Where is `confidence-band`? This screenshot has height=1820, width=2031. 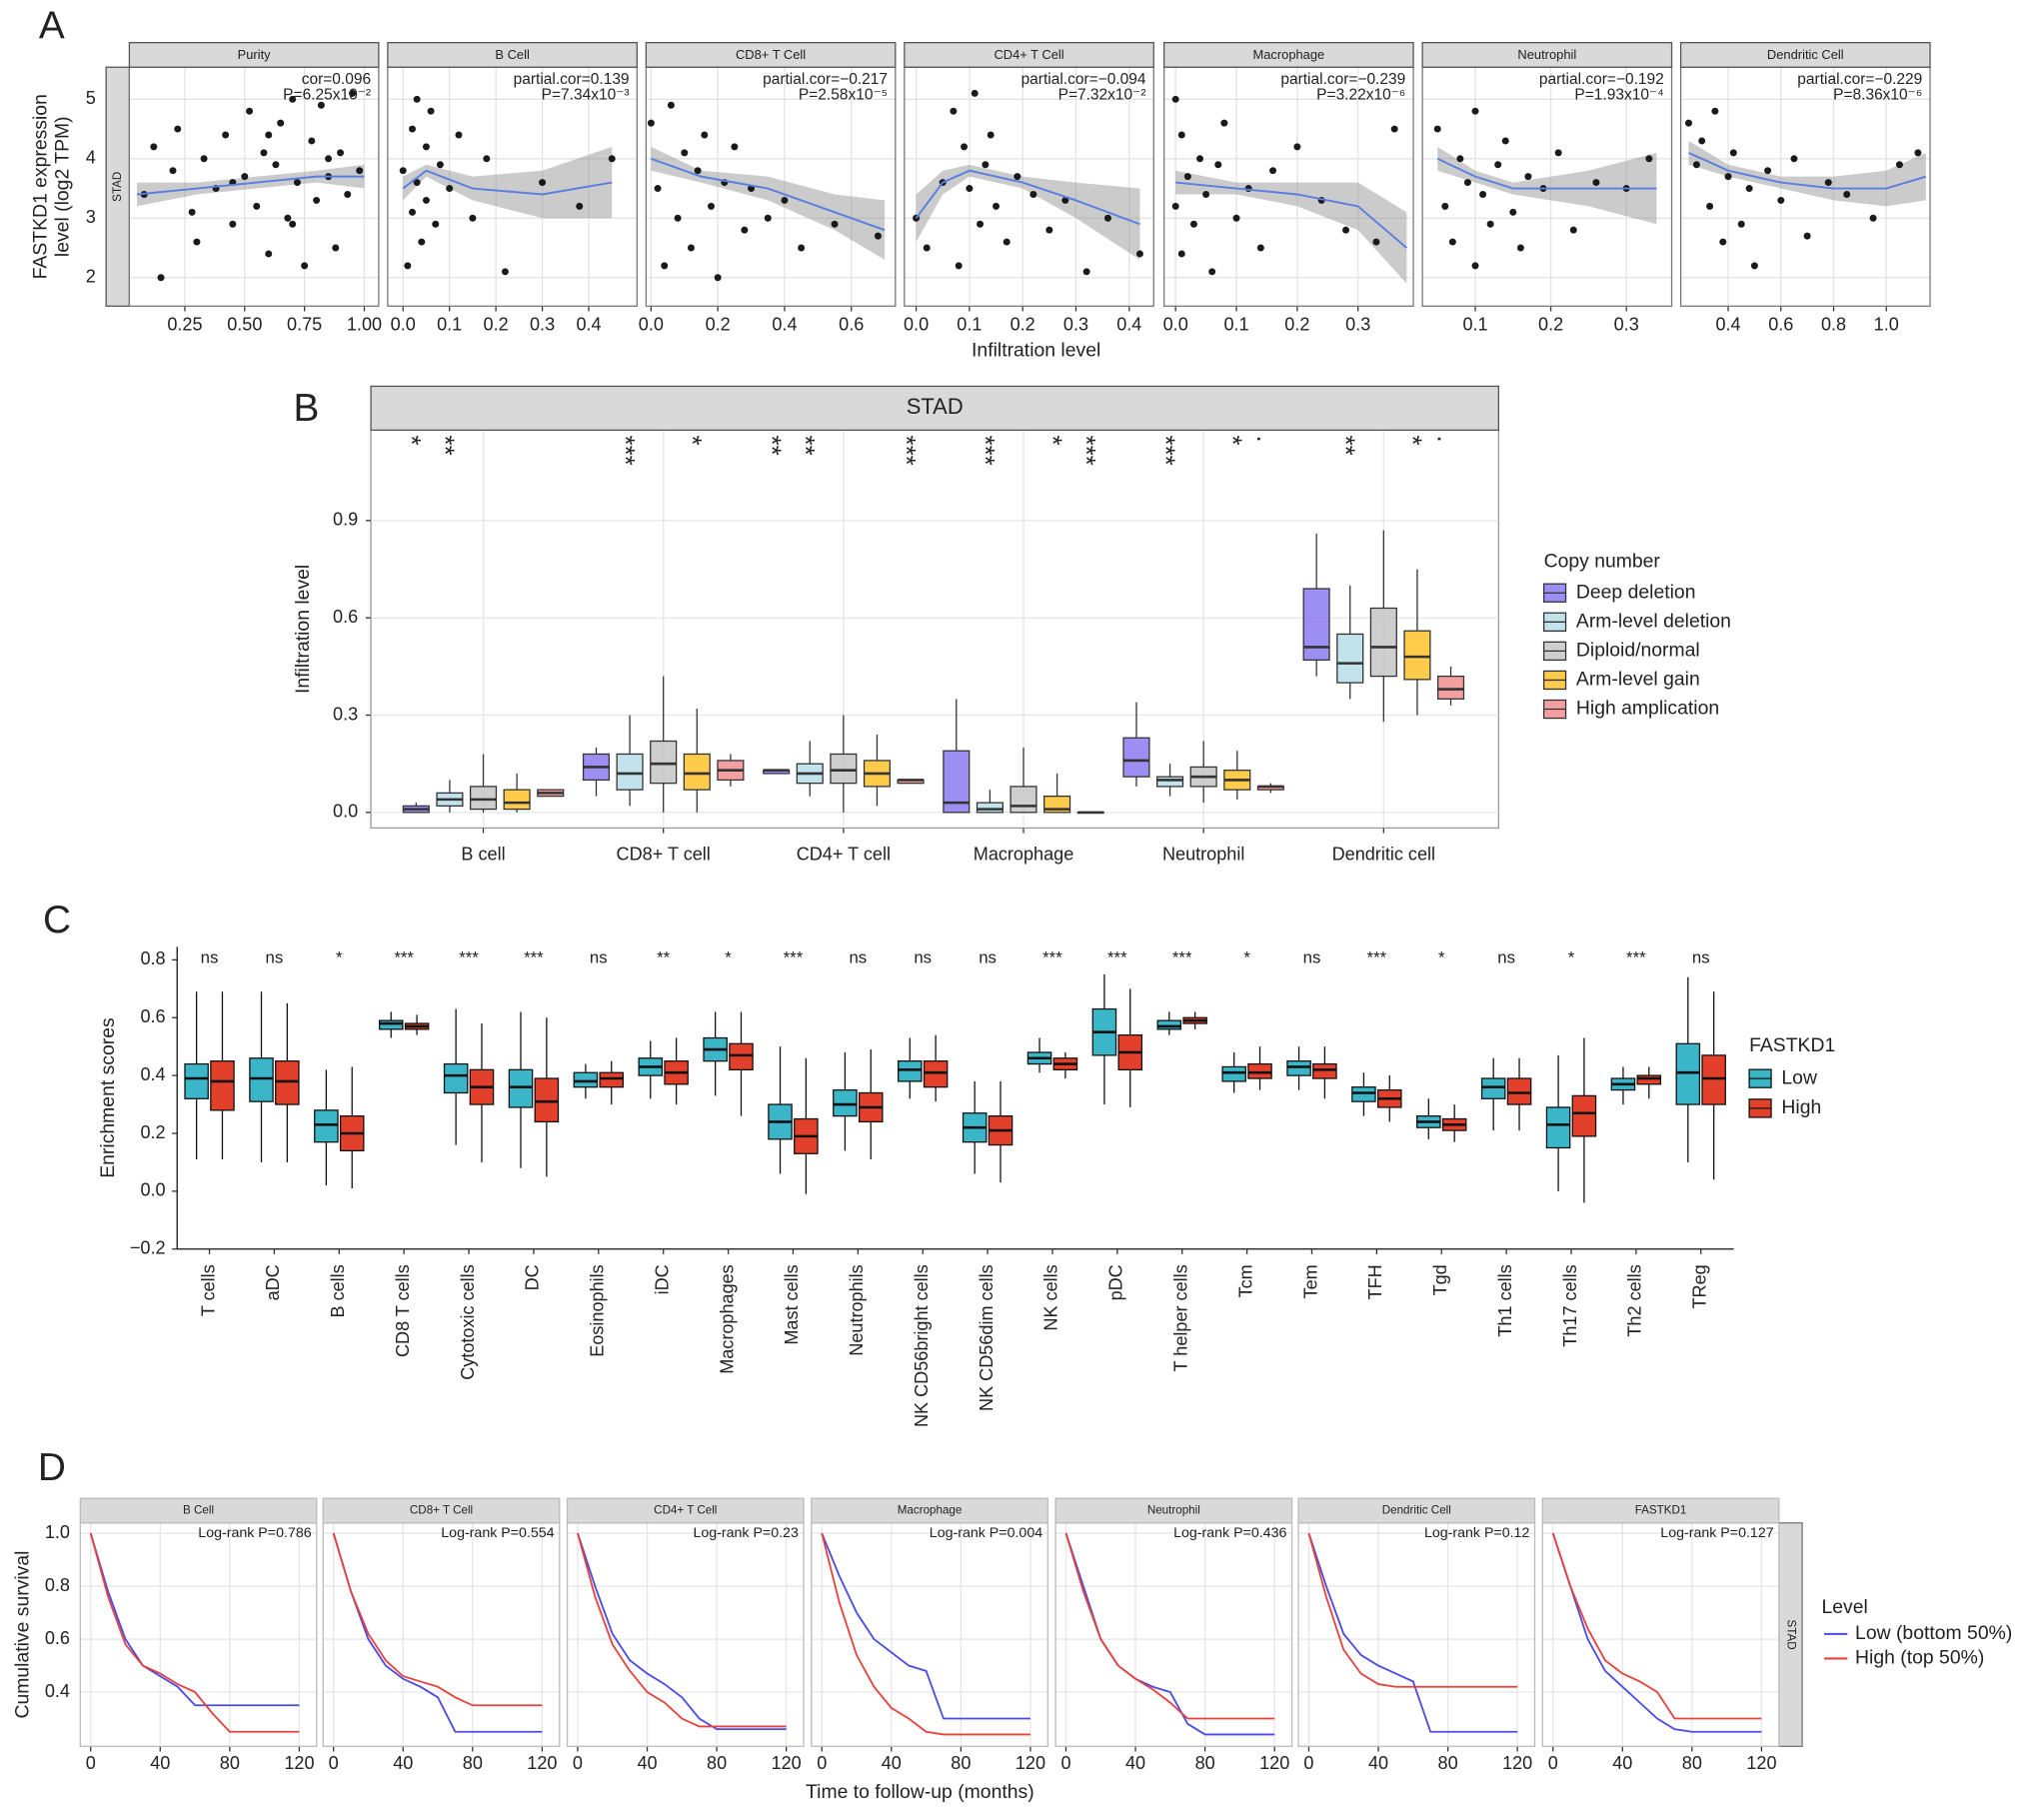 confidence-band is located at coordinates (251, 185).